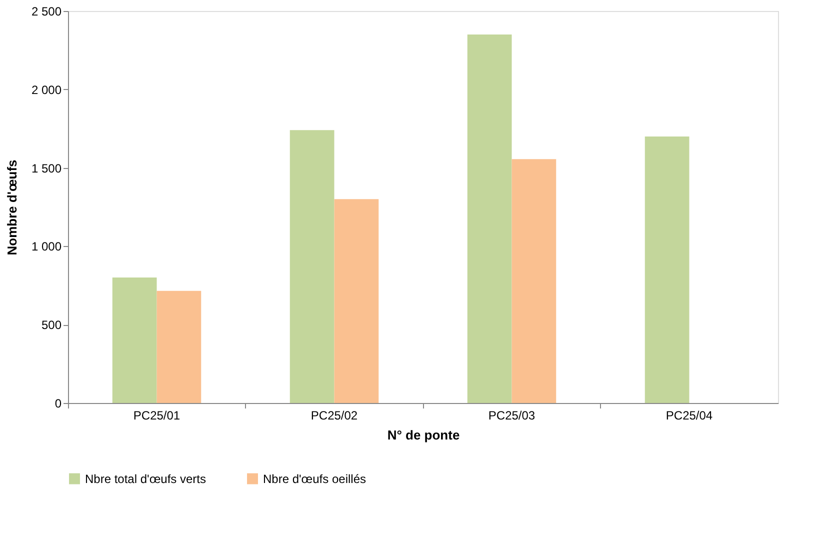 Image resolution: width=838 pixels, height=539 pixels. I want to click on legend-label: Nbre d'œufs oeillés, so click(314, 479).